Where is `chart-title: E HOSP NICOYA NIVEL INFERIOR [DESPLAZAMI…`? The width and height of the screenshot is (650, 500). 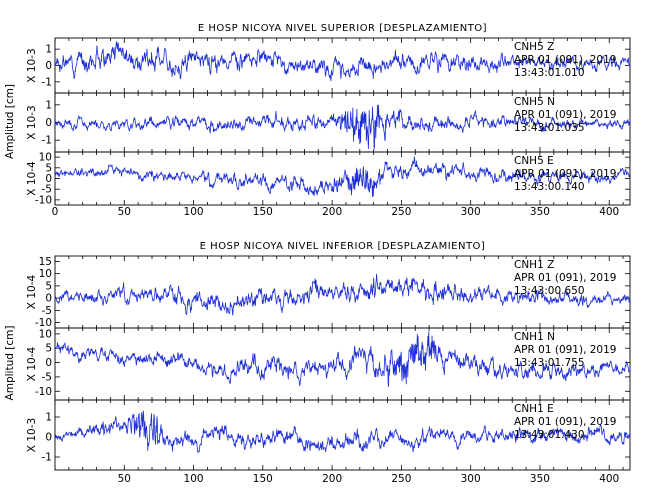
chart-title: E HOSP NICOYA NIVEL INFERIOR [DESPLAZAMI… is located at coordinates (343, 246).